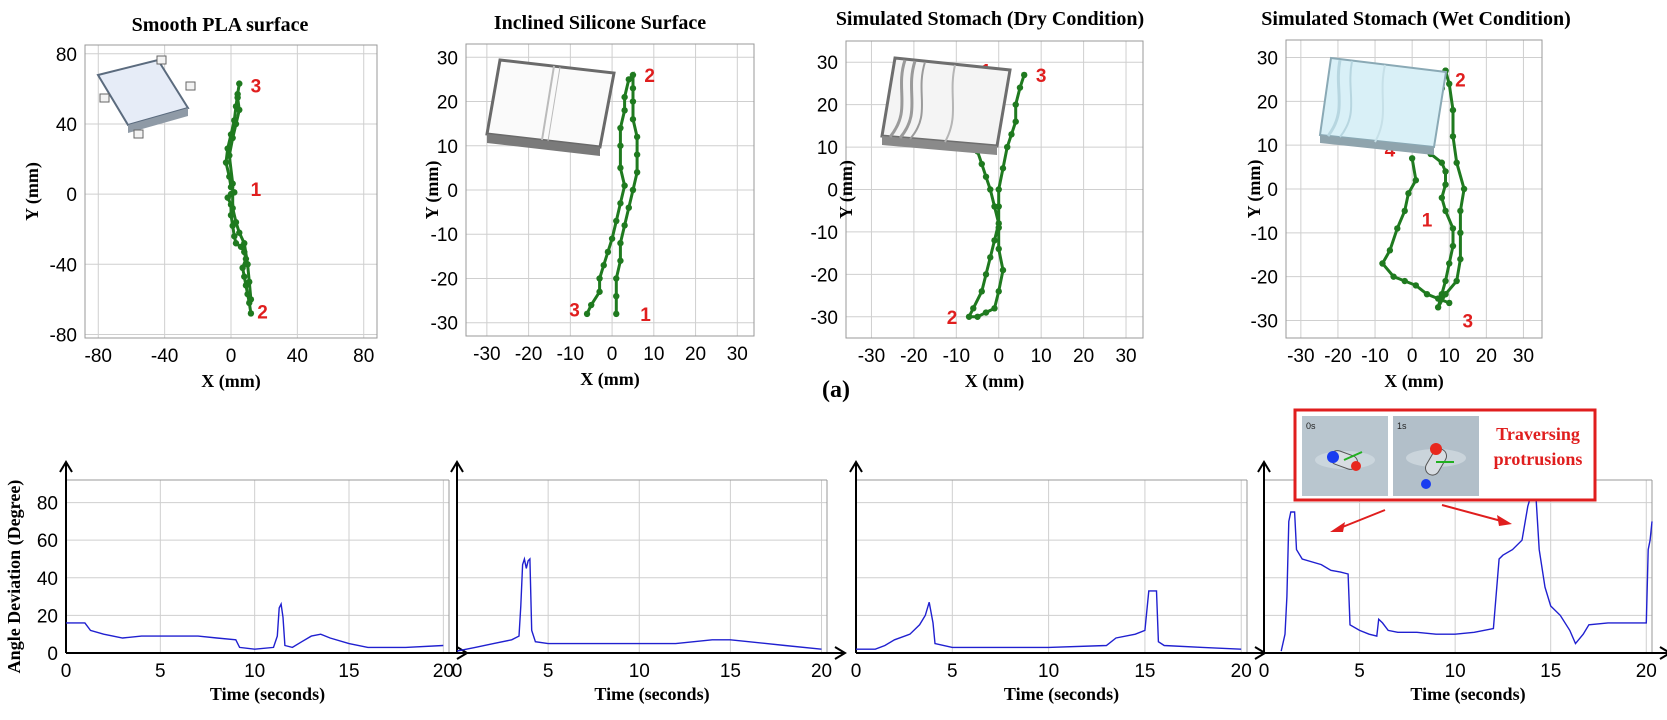  What do you see at coordinates (1041, 76) in the screenshot?
I see `stomach-dry-marker-label-3: 3` at bounding box center [1041, 76].